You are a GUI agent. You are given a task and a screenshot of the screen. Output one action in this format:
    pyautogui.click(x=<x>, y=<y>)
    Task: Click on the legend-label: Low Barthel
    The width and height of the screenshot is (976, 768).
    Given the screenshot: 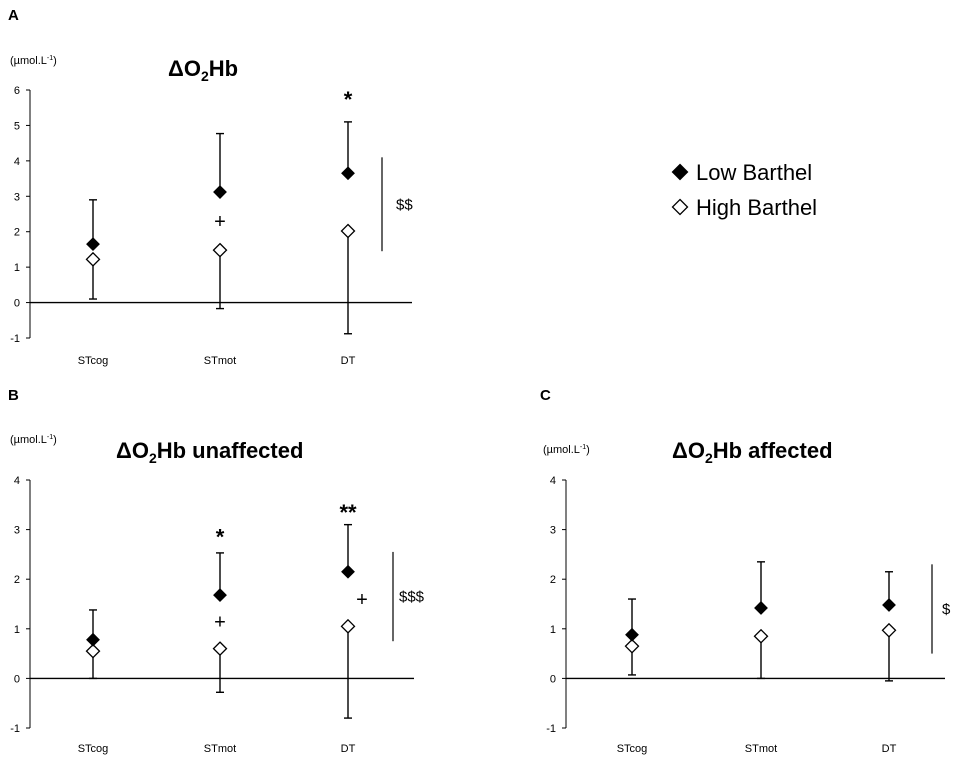 What is the action you would take?
    pyautogui.click(x=754, y=172)
    